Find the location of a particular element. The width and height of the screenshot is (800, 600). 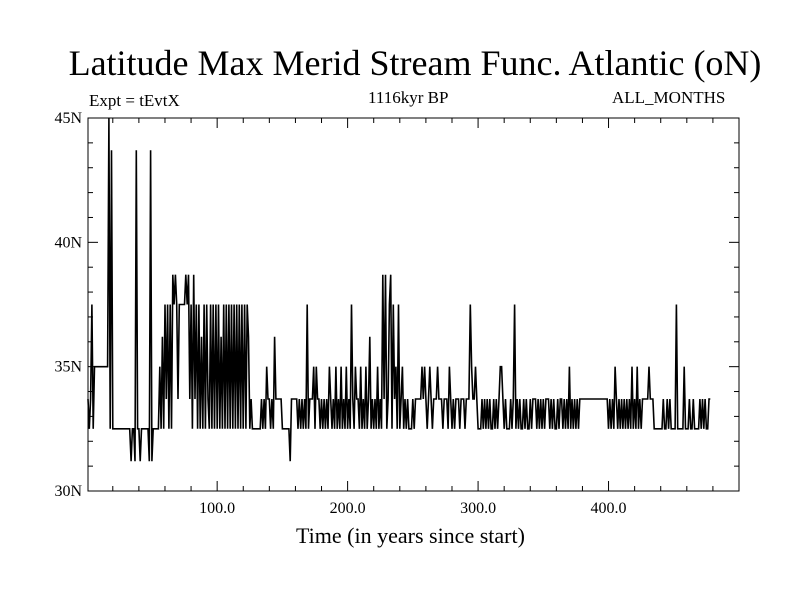

y-tick-label: 35N is located at coordinates (68, 367).